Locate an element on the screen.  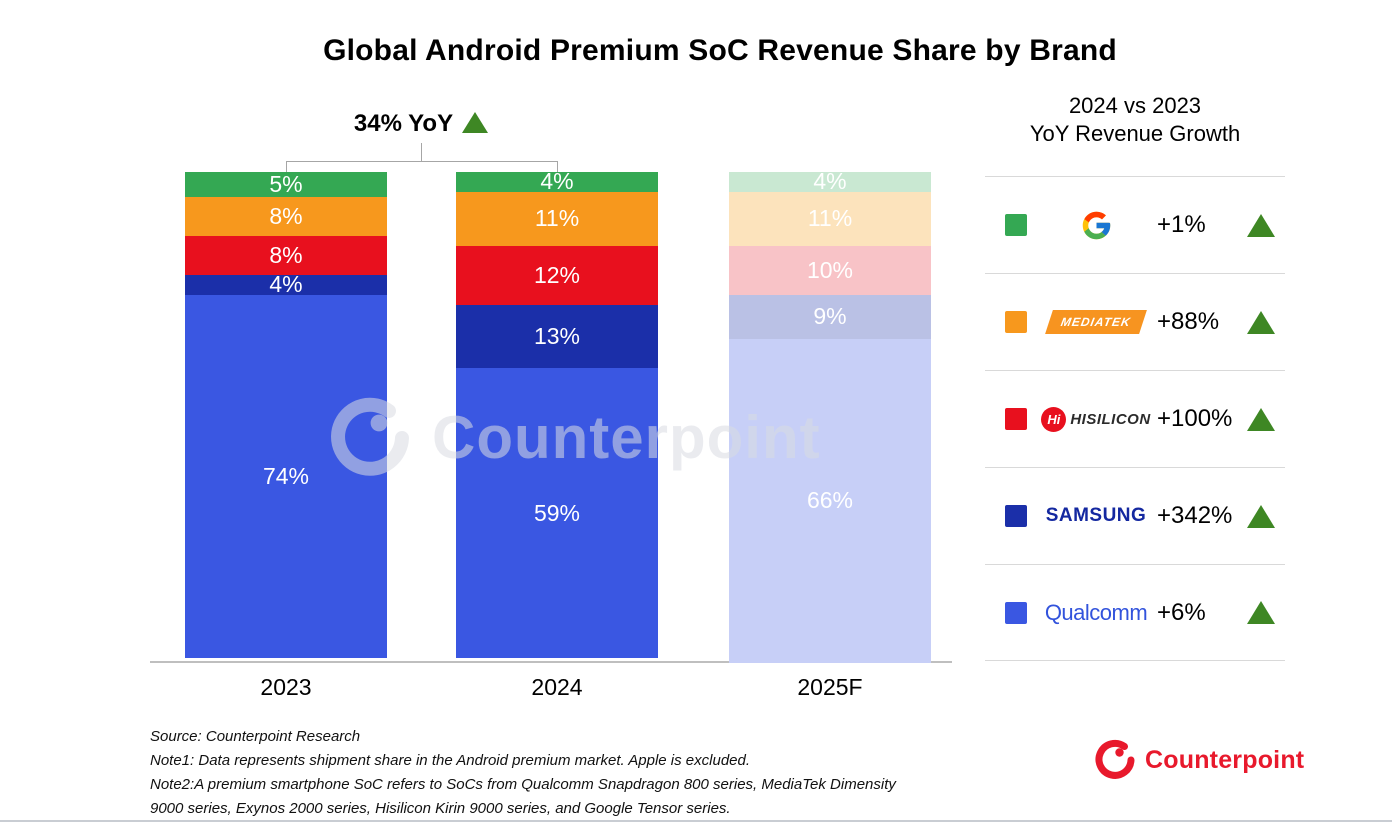
hisilicon-logo: Hi HISILICON is located at coordinates (1096, 419).